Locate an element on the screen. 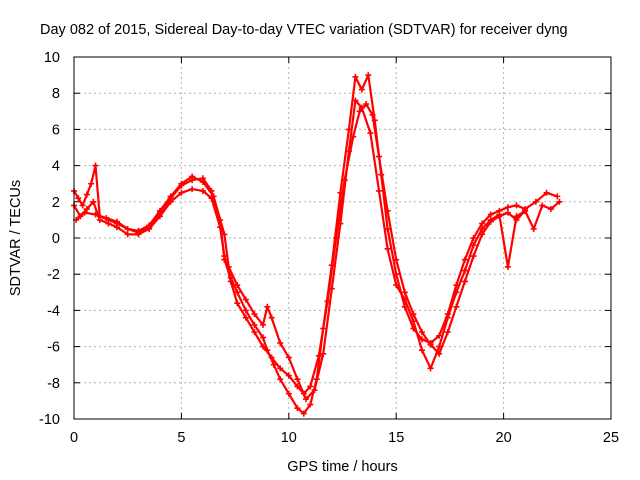  y-axis-label: SDTVAR / TECUs is located at coordinates (16, 238).